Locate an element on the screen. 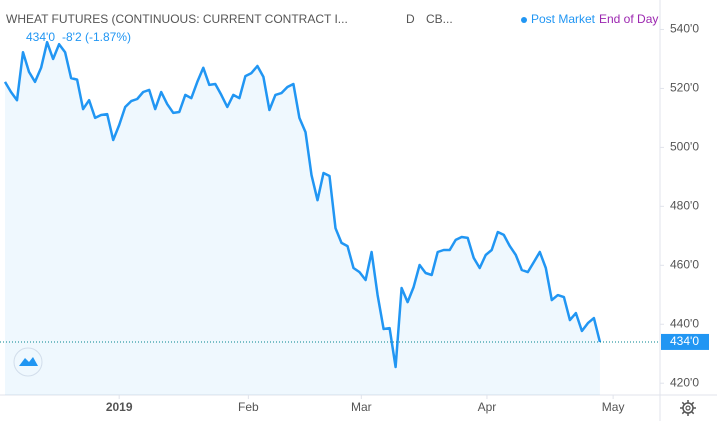  y-tick-label: 480'0 is located at coordinates (684, 206).